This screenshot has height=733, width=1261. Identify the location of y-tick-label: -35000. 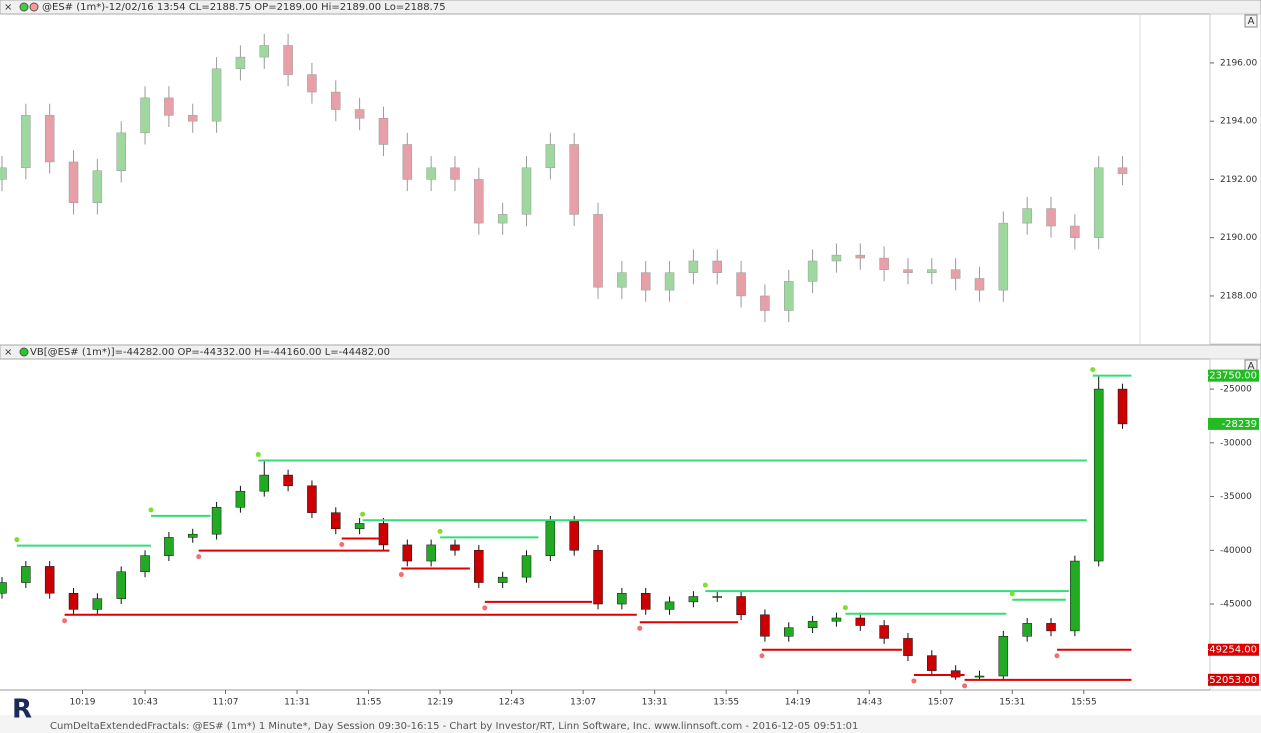
(1236, 497).